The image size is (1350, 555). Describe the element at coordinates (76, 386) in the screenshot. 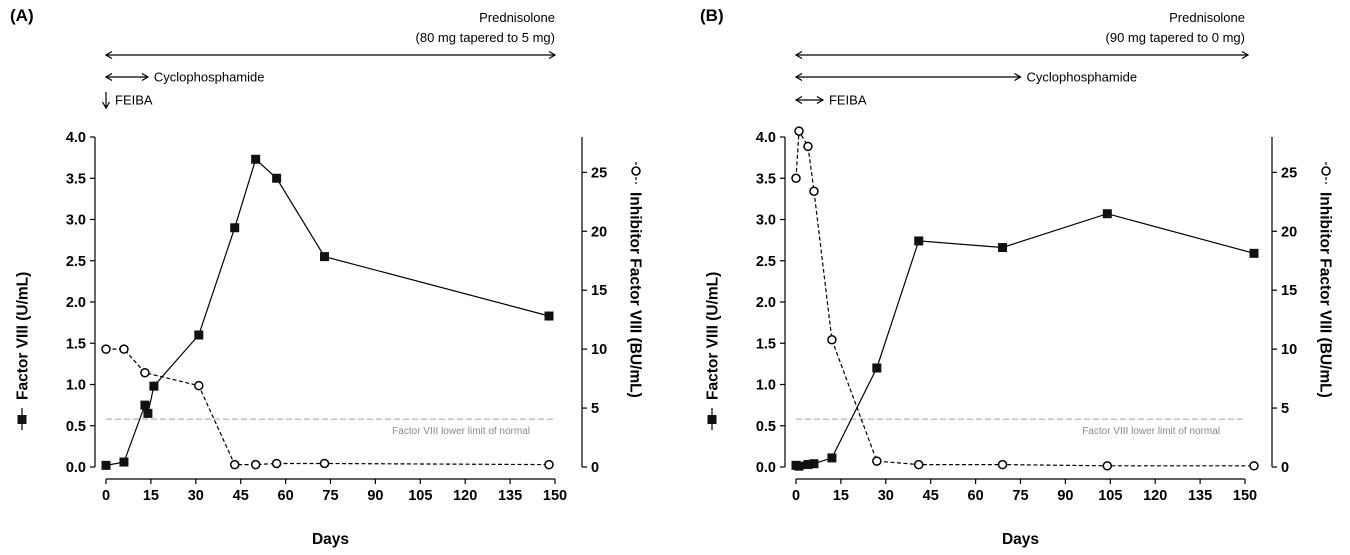

I see `left-axis-tick-label: 1.0` at that location.